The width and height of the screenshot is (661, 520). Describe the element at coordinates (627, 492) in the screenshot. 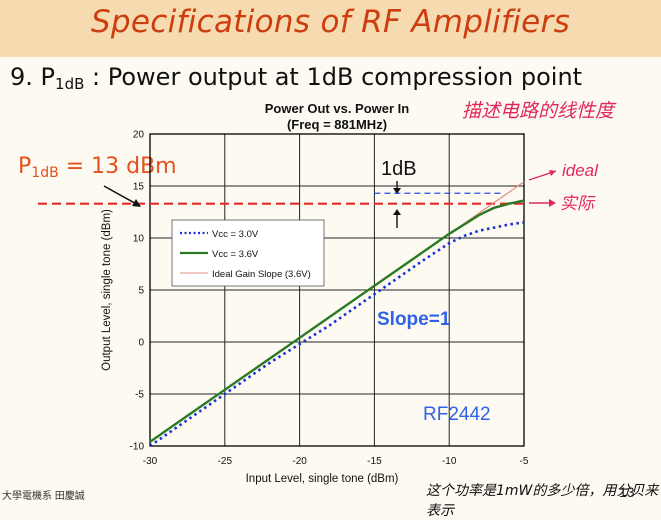

I see `page-number: 13` at that location.